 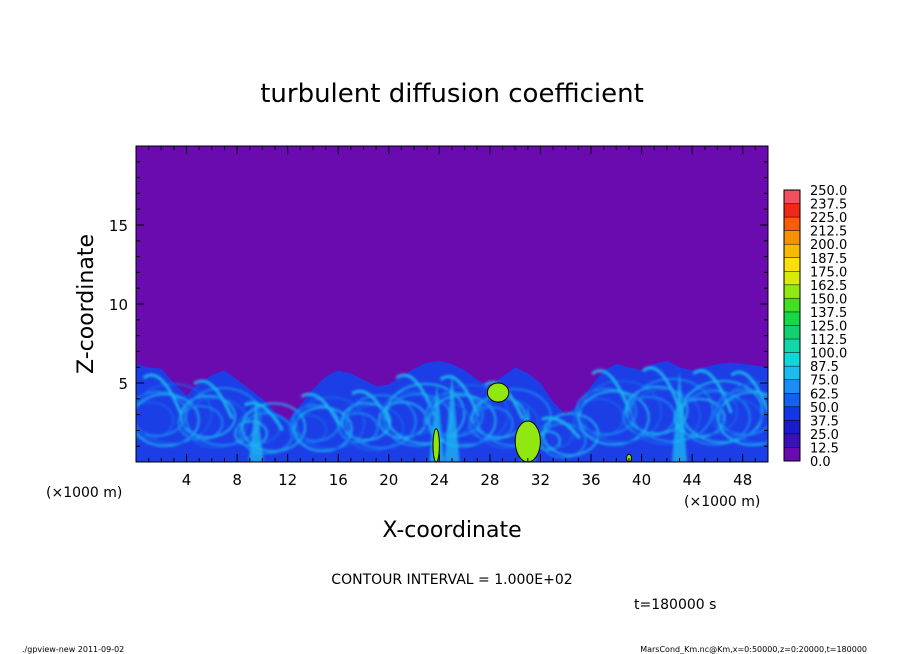 I want to click on colorbar-label: 200.0, so click(x=828, y=245).